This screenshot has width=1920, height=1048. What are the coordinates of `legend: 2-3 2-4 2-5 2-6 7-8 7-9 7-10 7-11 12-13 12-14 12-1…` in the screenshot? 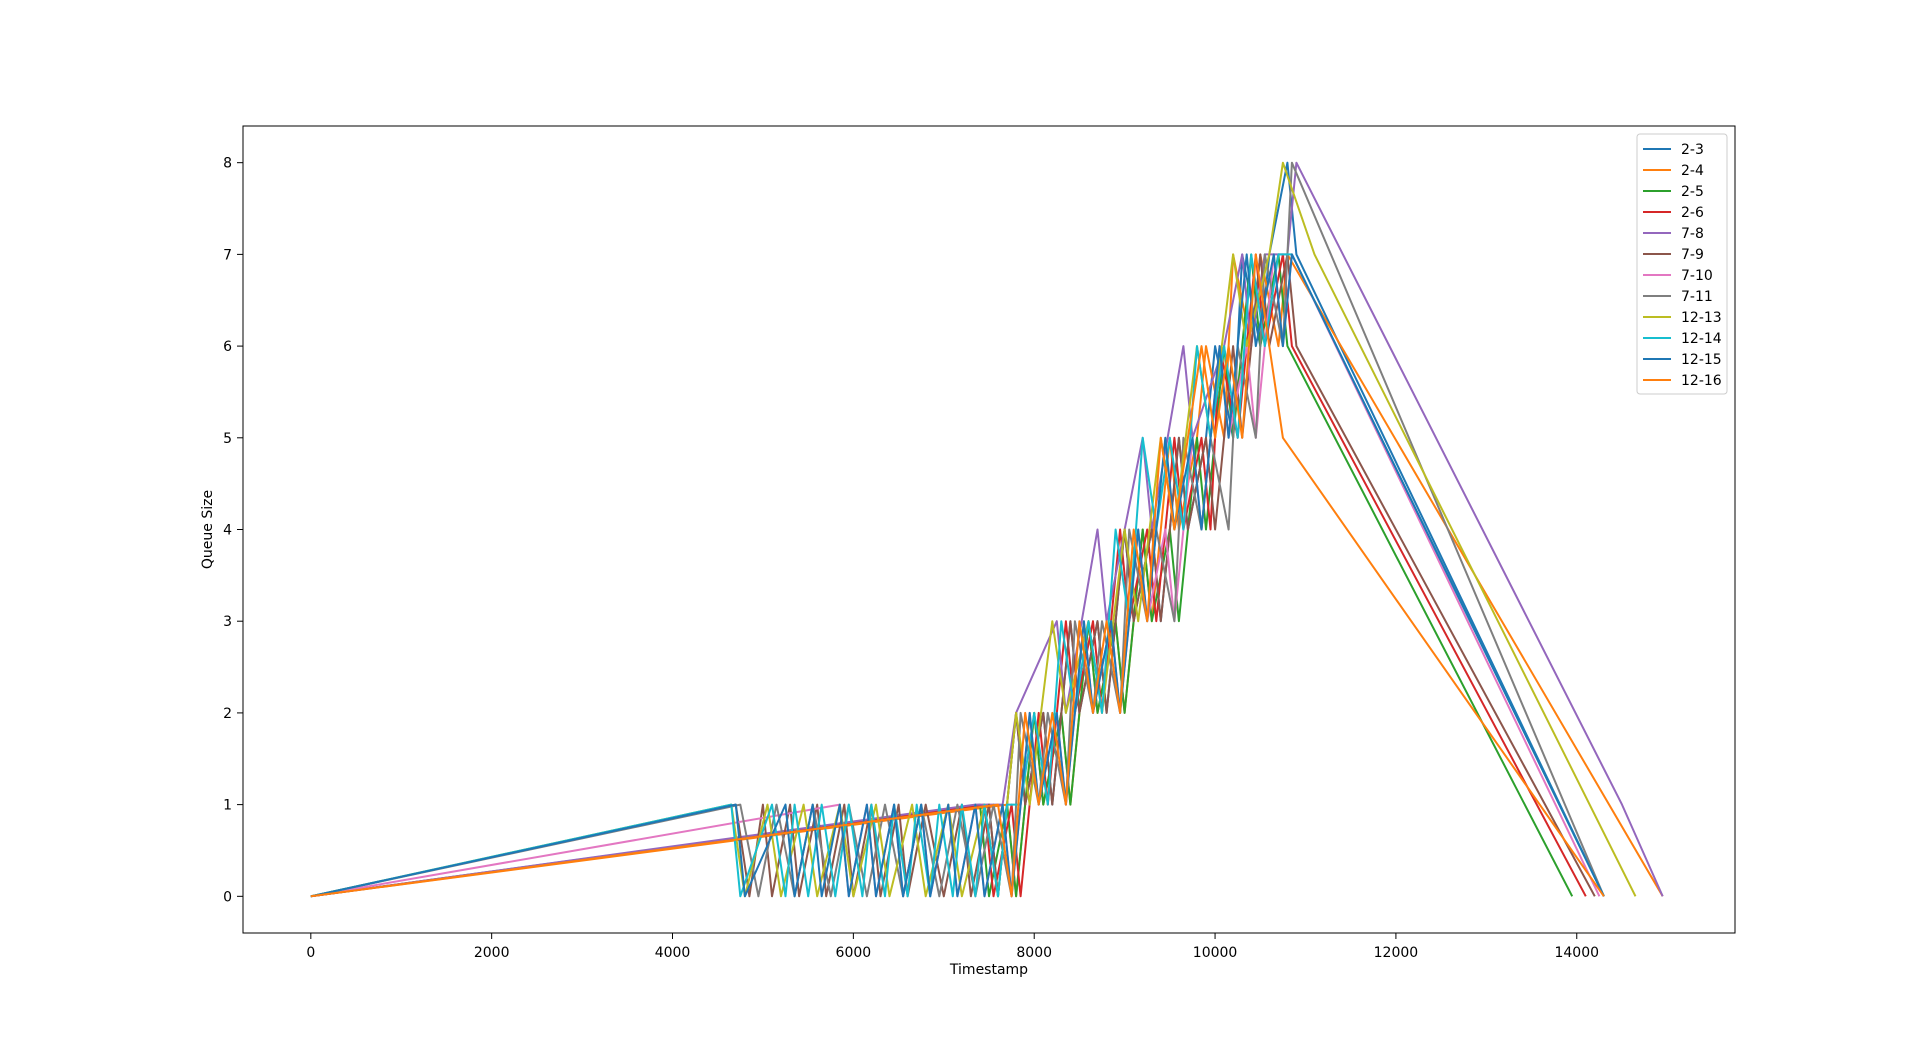 It's located at (1682, 264).